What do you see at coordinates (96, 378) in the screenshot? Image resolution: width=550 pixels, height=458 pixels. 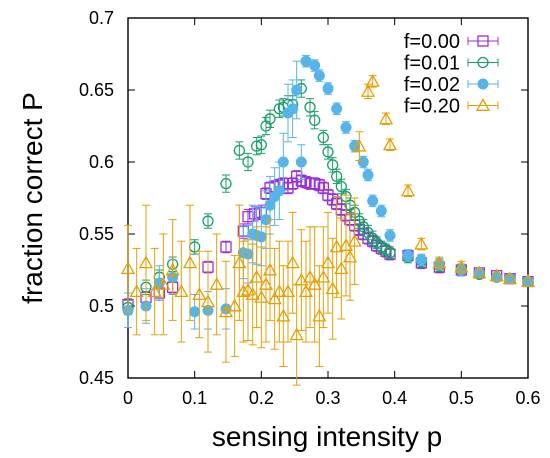 I see `y-tick-label: 0.45` at bounding box center [96, 378].